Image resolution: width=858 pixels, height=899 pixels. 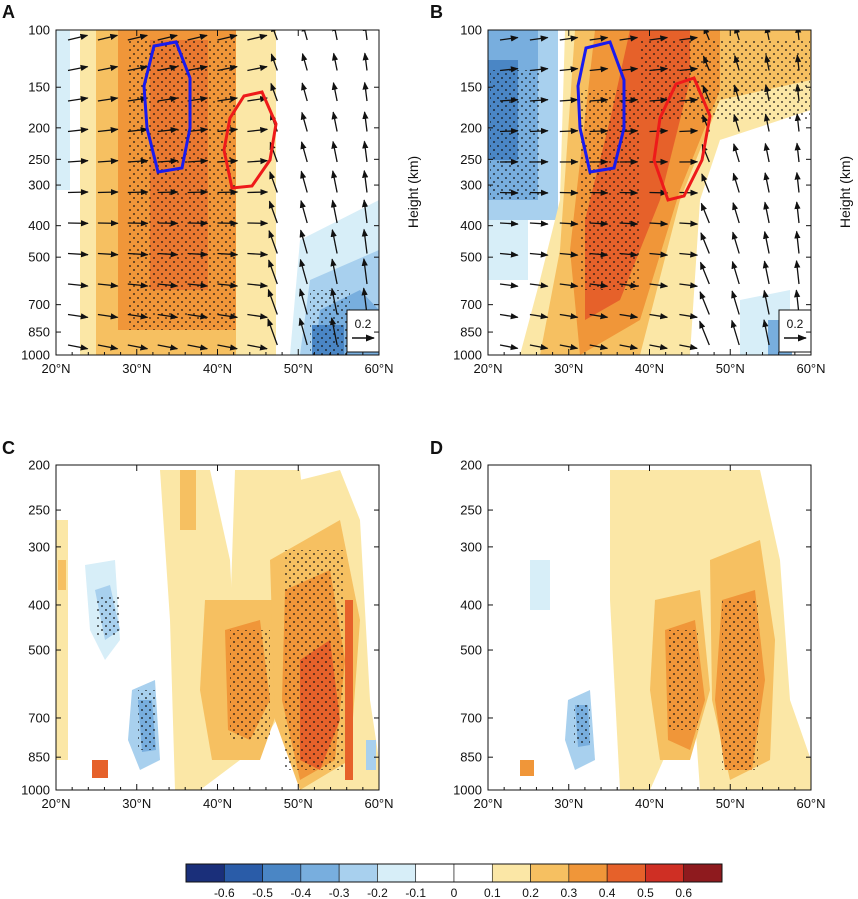 What do you see at coordinates (649, 803) in the screenshot?
I see `x-tick-label: 40°N` at bounding box center [649, 803].